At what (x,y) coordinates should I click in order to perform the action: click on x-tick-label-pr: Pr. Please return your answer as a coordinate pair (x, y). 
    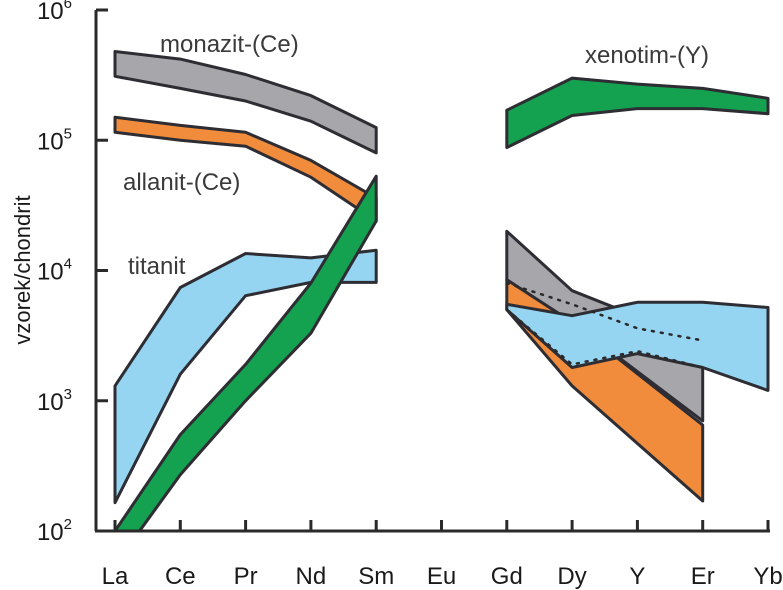
    Looking at the image, I should click on (246, 576).